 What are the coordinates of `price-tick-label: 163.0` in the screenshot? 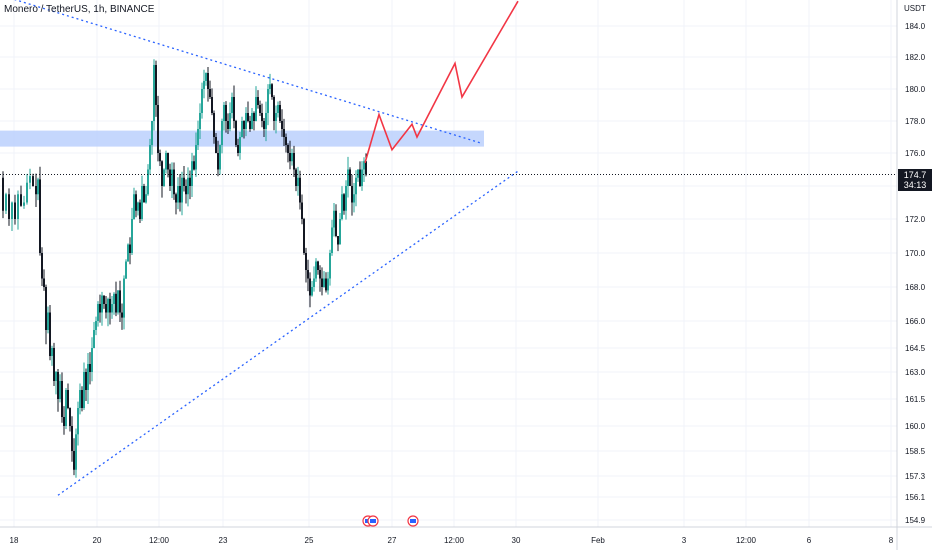 It's located at (915, 372).